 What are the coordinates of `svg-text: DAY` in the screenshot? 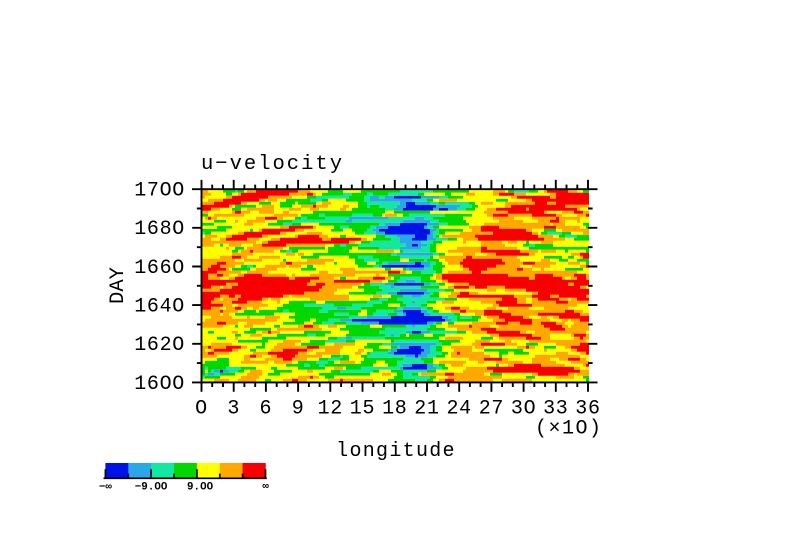 It's located at (118, 285).